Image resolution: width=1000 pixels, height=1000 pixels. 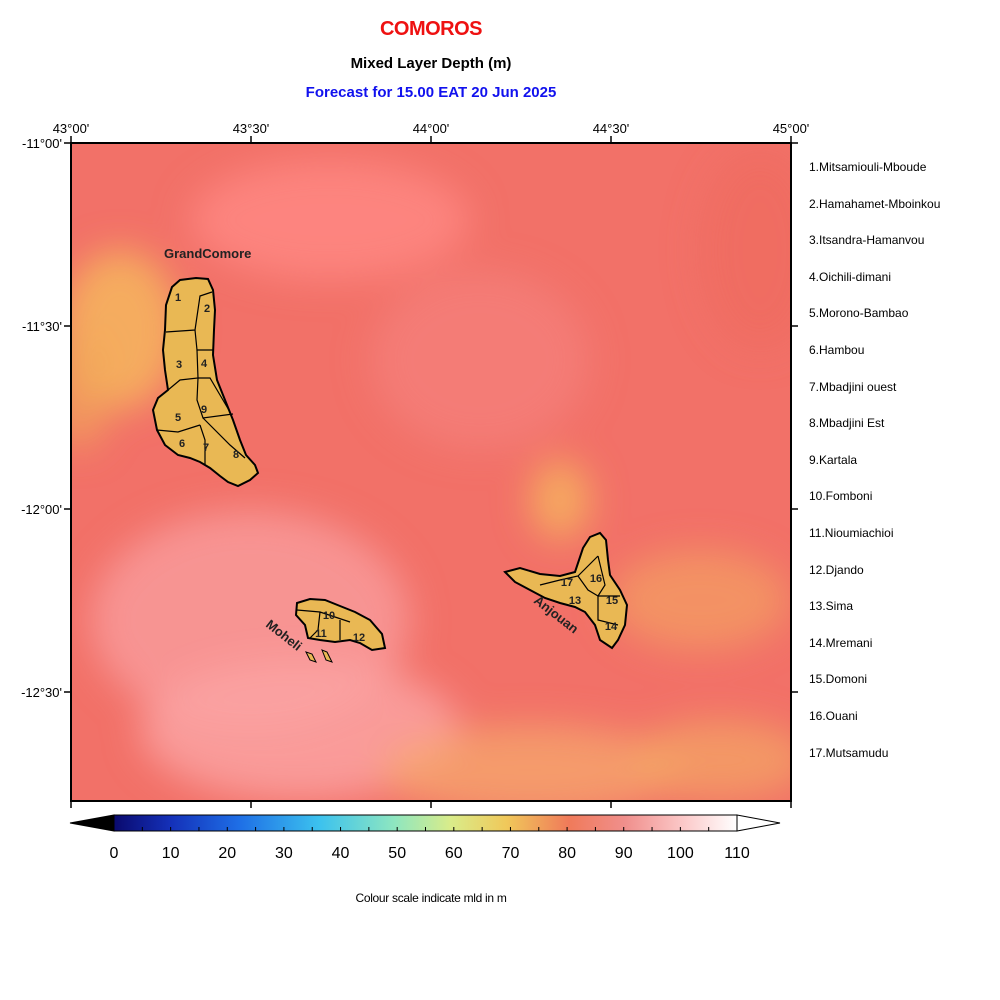 I want to click on lat-labels: -11°00' -11°30' -12°00' -12°30', so click(x=41, y=418).